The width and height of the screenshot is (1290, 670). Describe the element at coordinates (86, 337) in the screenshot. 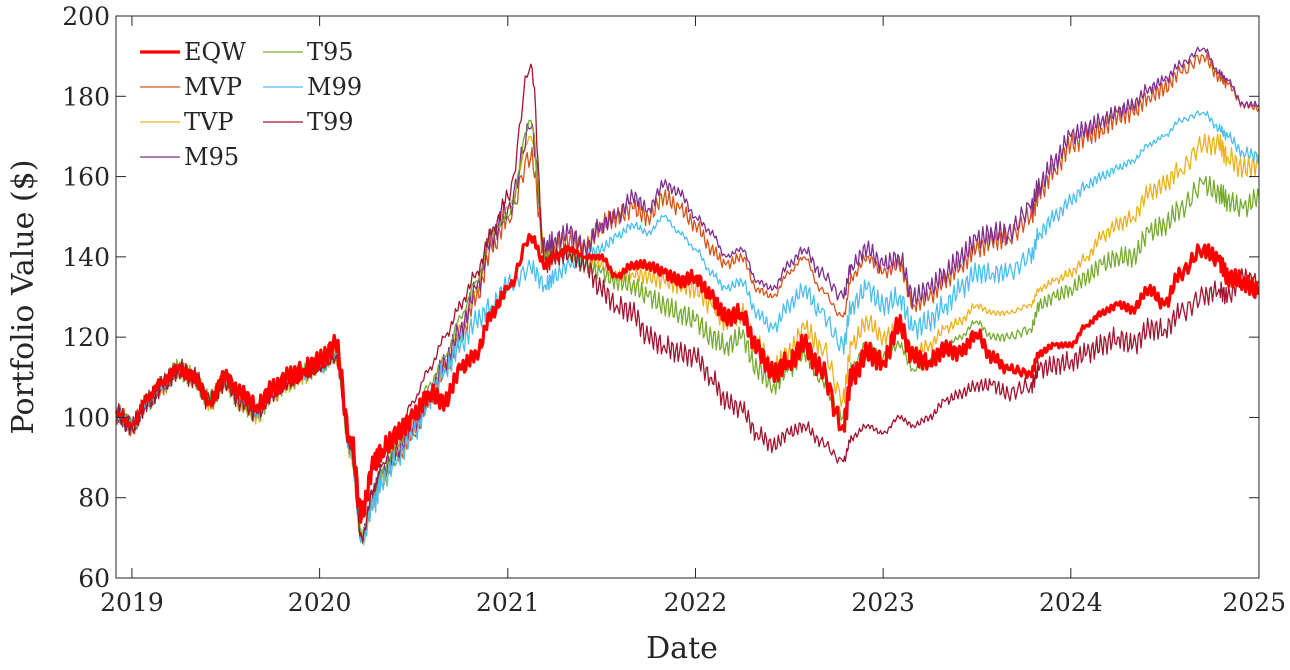

I see `y-tick-label: 120` at that location.